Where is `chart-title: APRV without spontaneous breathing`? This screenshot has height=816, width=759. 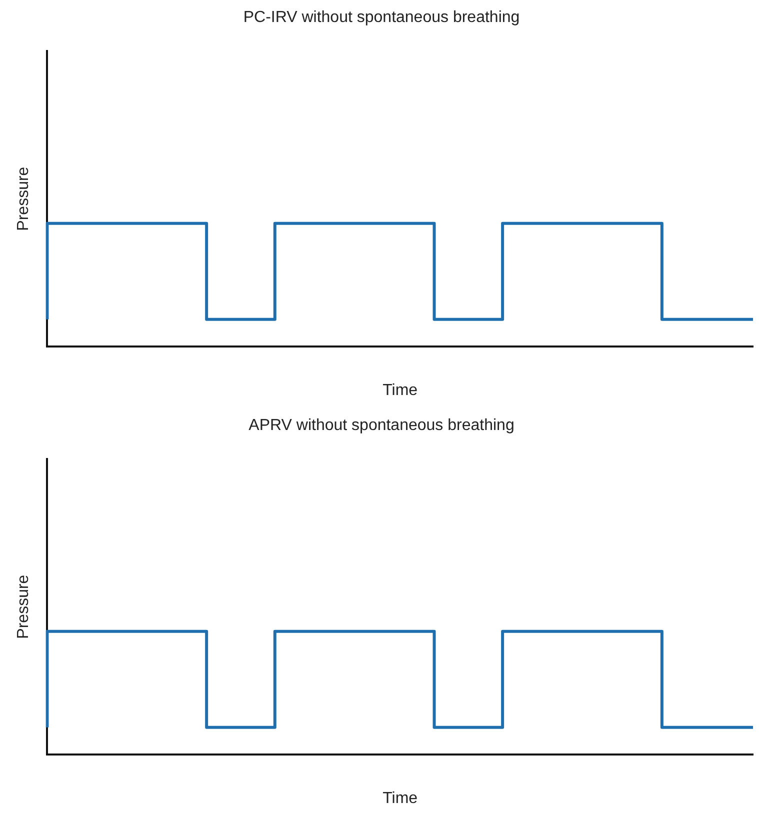 chart-title: APRV without spontaneous breathing is located at coordinates (381, 425).